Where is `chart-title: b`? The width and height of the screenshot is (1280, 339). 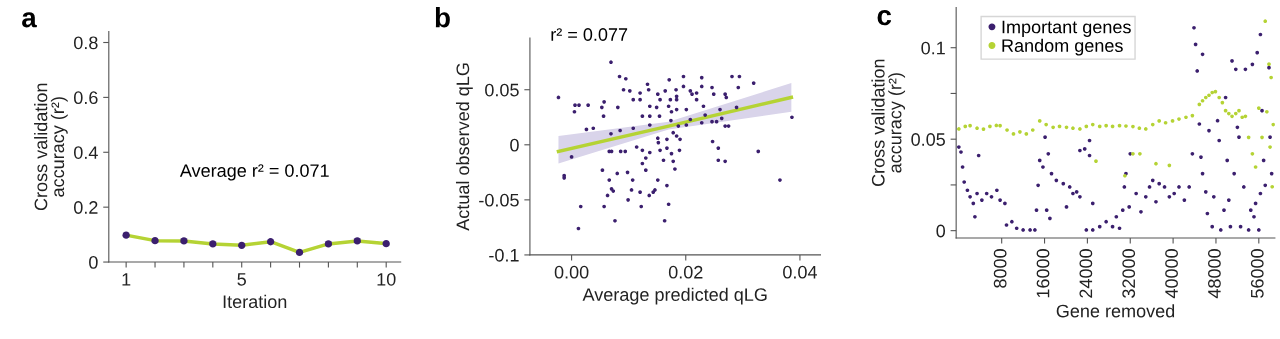 chart-title: b is located at coordinates (442, 17).